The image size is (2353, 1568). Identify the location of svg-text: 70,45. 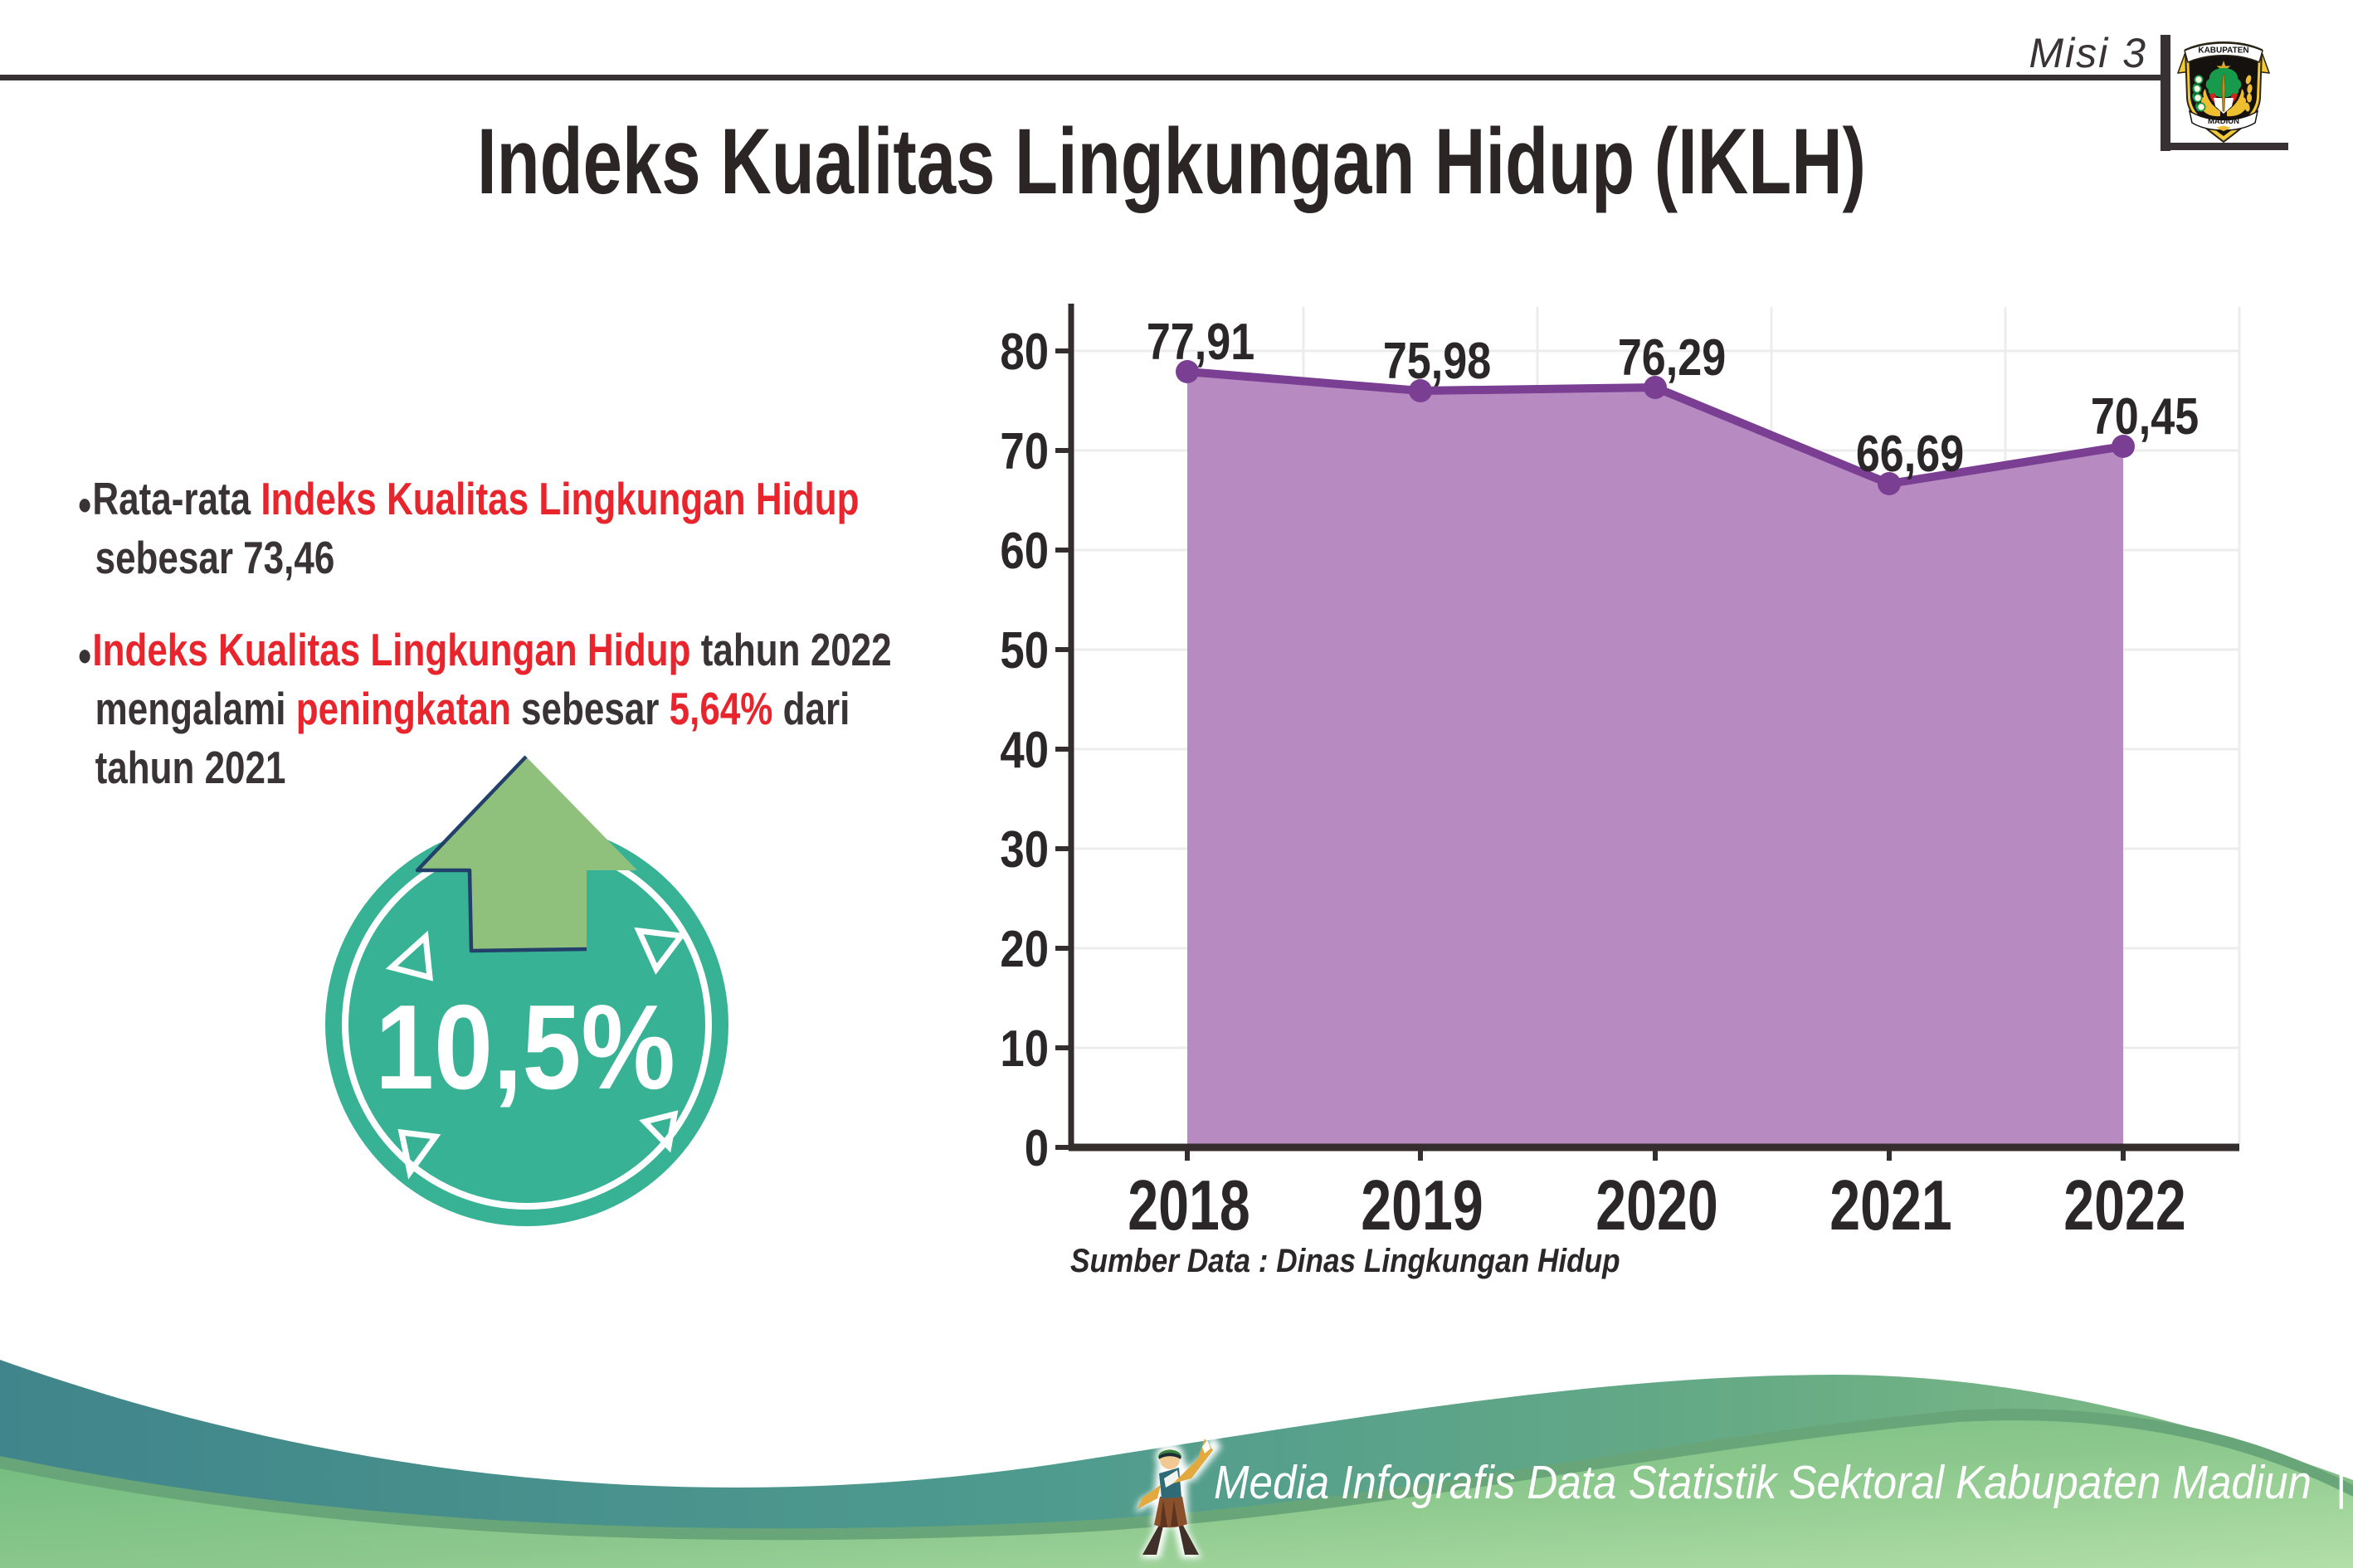
(2145, 417).